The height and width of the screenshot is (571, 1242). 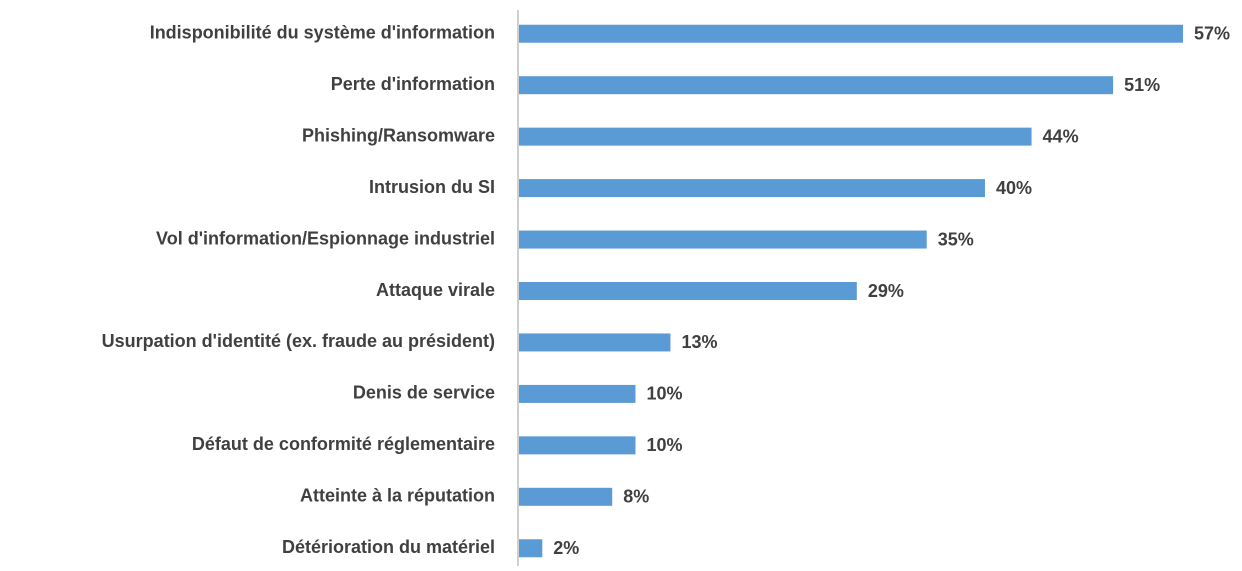 What do you see at coordinates (566, 548) in the screenshot?
I see `value-label: 2%` at bounding box center [566, 548].